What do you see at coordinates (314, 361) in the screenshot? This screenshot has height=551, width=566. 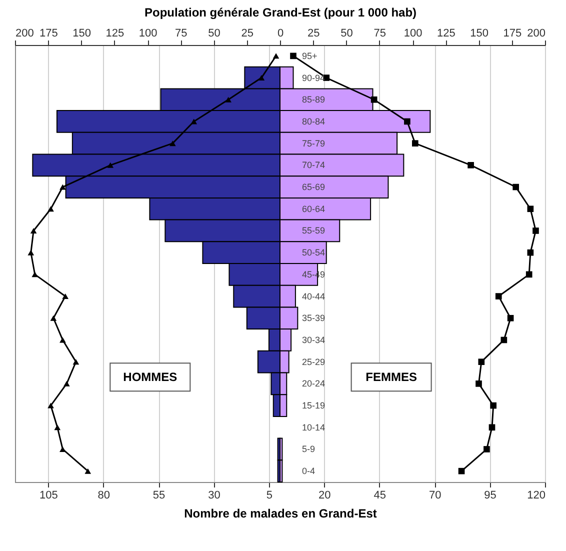 I see `y-tick-label: 25-29` at bounding box center [314, 361].